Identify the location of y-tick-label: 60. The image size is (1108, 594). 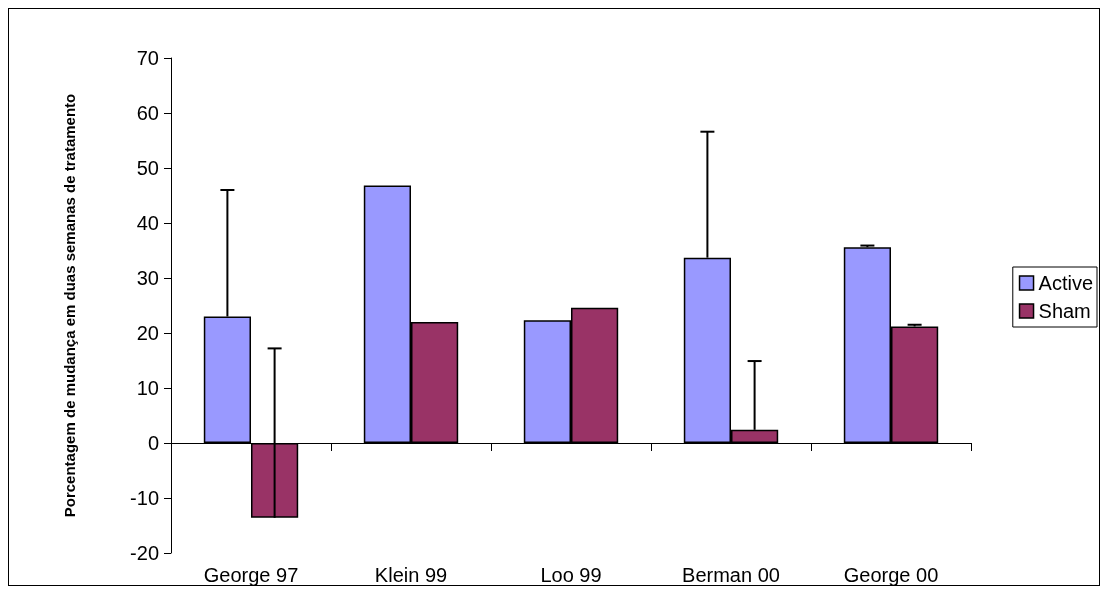
(147, 113).